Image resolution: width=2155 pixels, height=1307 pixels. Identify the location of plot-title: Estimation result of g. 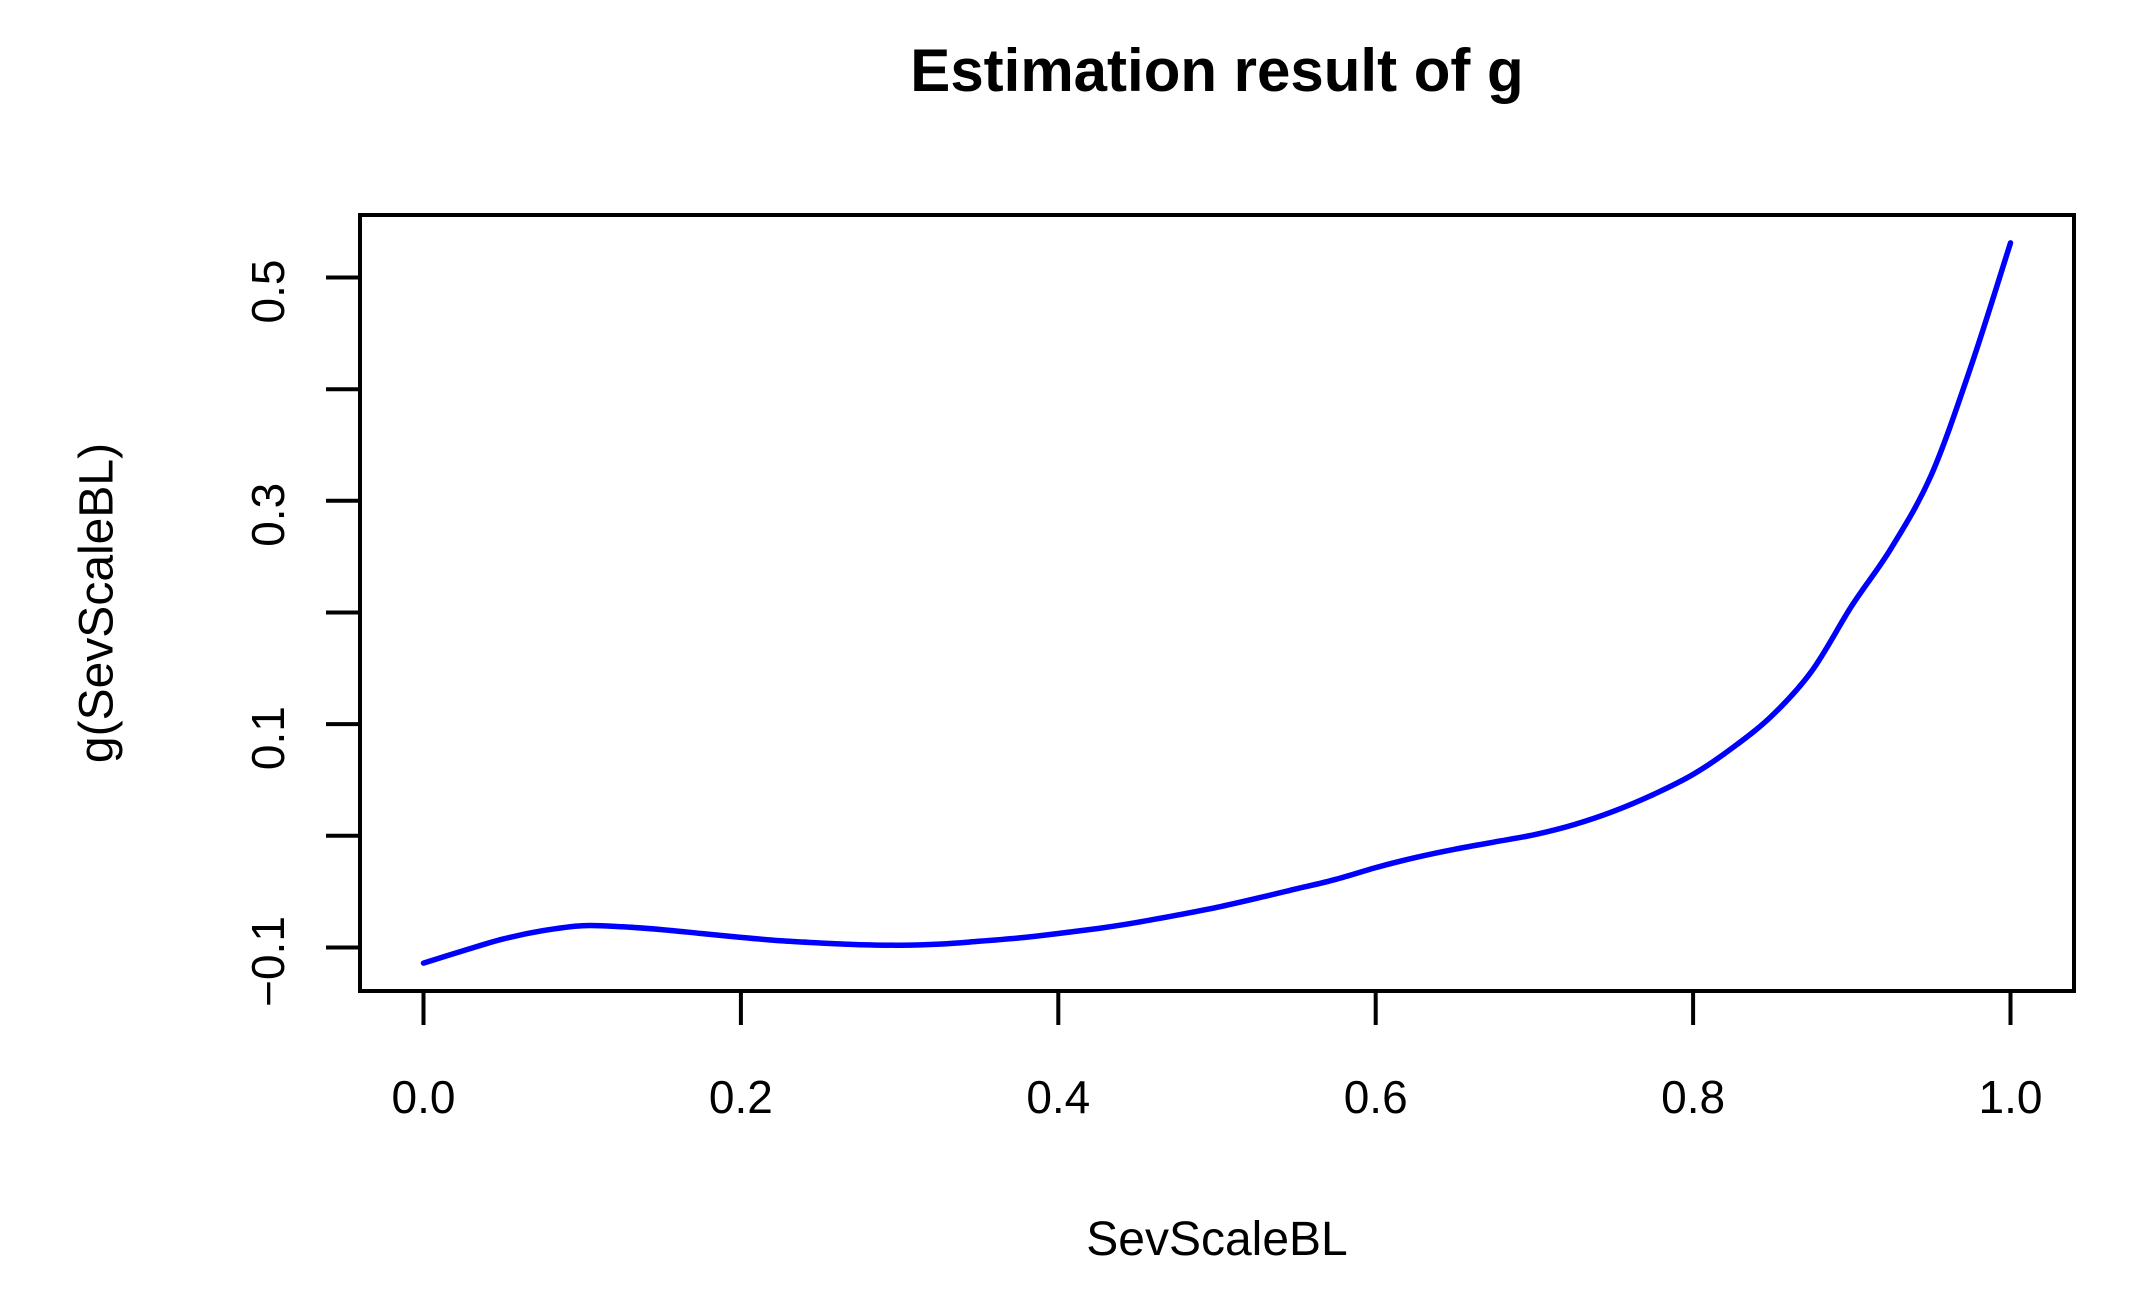
(1217, 70).